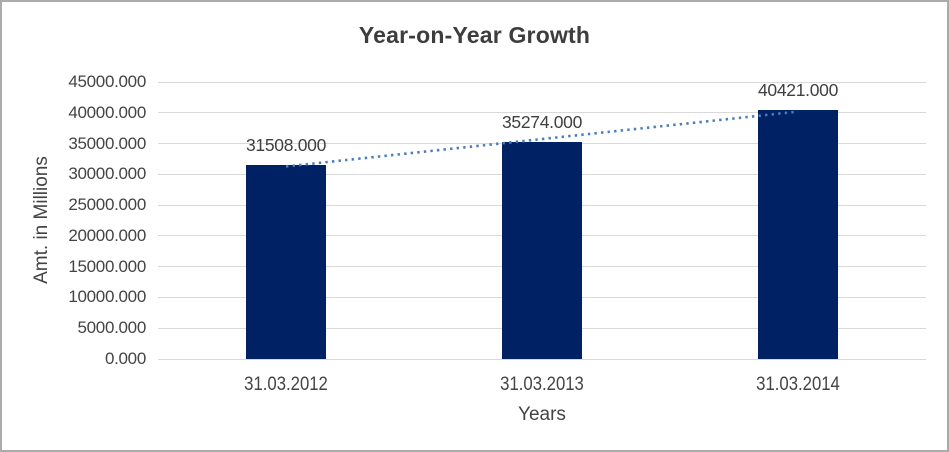 The width and height of the screenshot is (949, 452). Describe the element at coordinates (286, 384) in the screenshot. I see `x-category-label: 31.03.2012` at that location.